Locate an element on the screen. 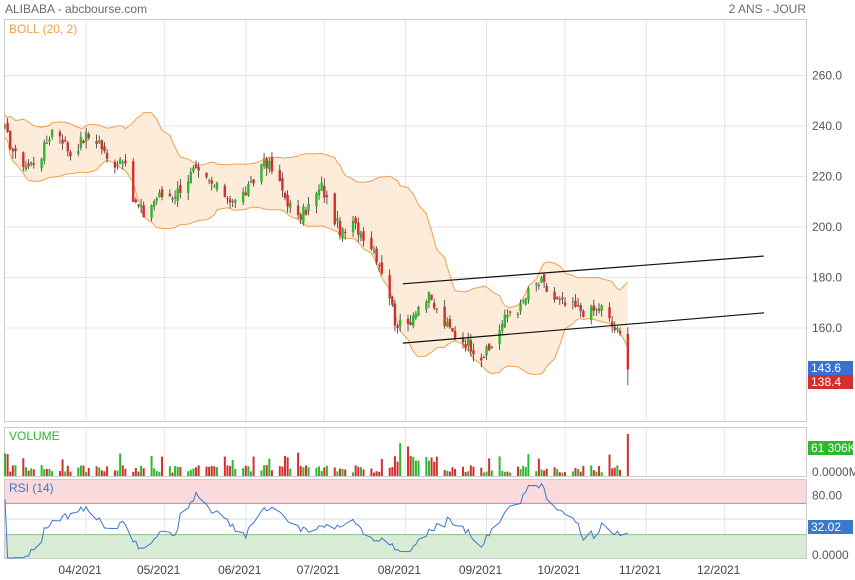 The height and width of the screenshot is (580, 855). rsi-axis-80-label: 80.00 is located at coordinates (827, 496).